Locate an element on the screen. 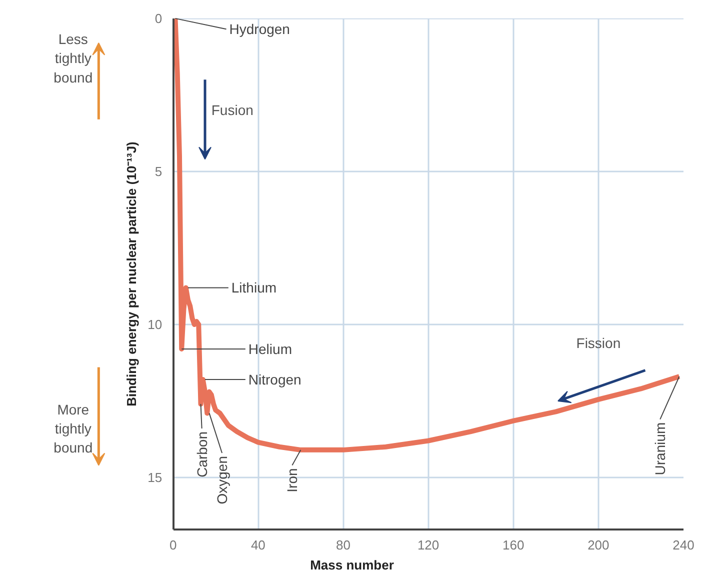 This screenshot has height=575, width=706. x-axis-title: Mass number is located at coordinates (352, 565).